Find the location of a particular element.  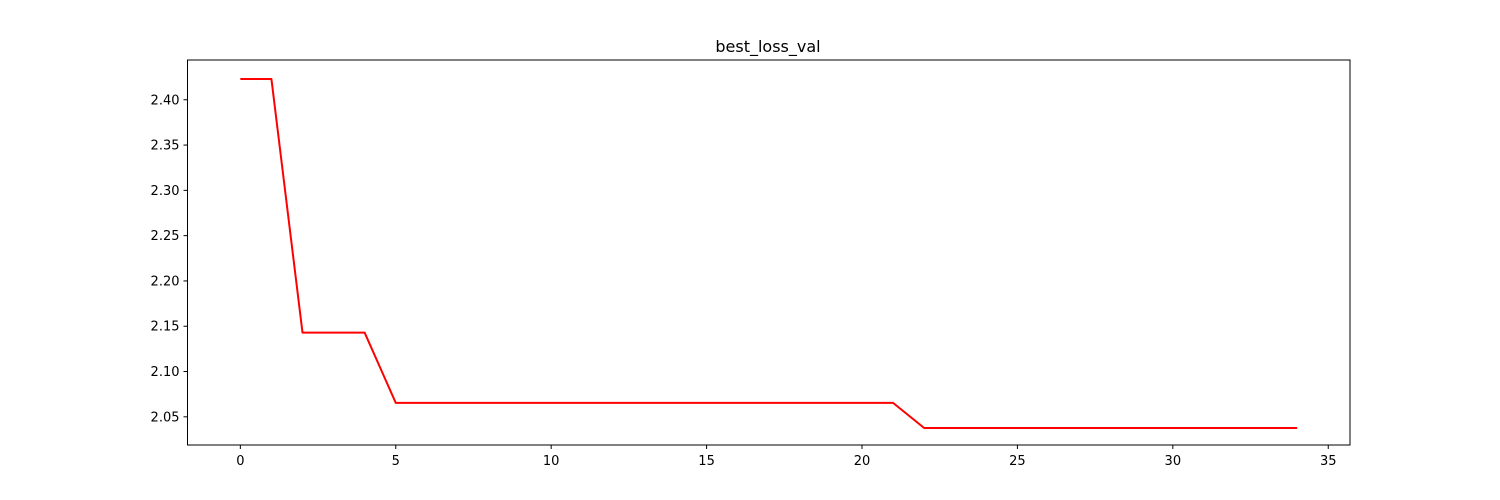

y-tick-label: 2.05 is located at coordinates (165, 417).